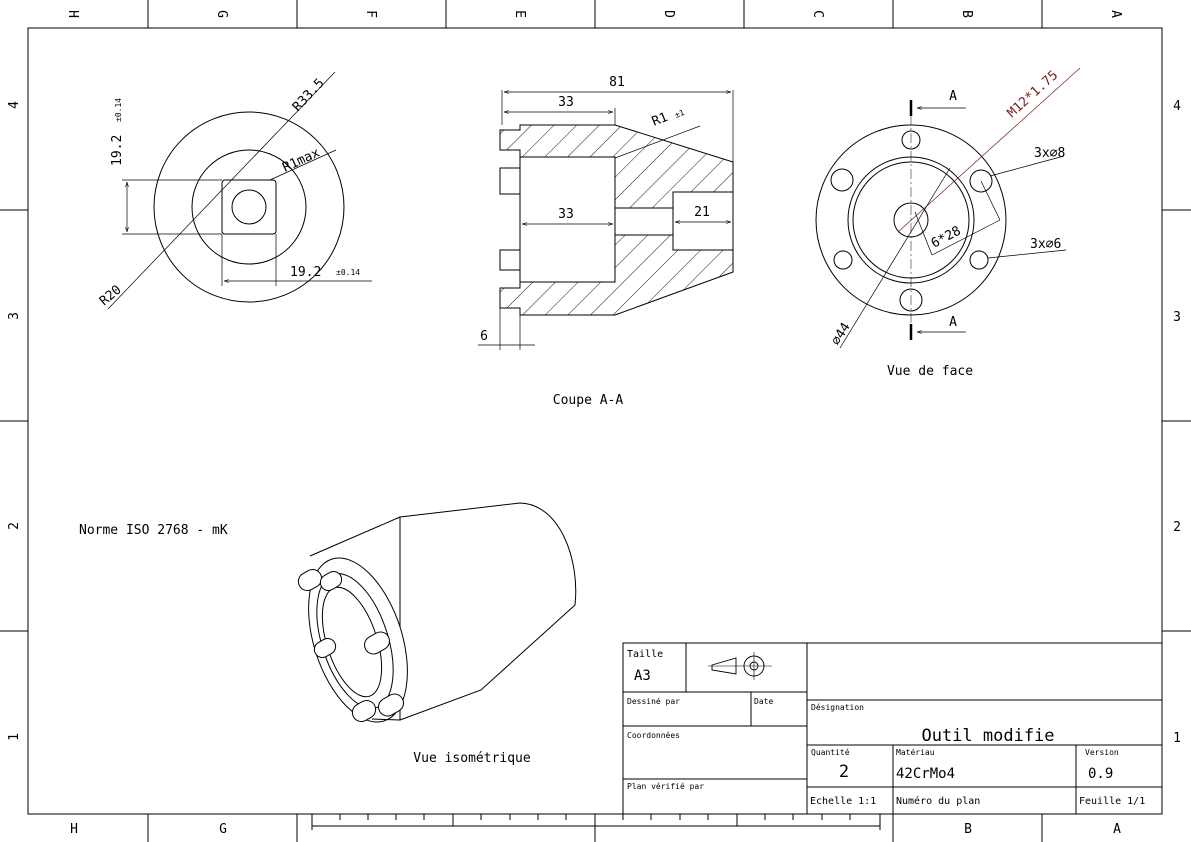  Describe the element at coordinates (1112, 801) in the screenshot. I see `feuille-label: Feuille 1/1` at that location.